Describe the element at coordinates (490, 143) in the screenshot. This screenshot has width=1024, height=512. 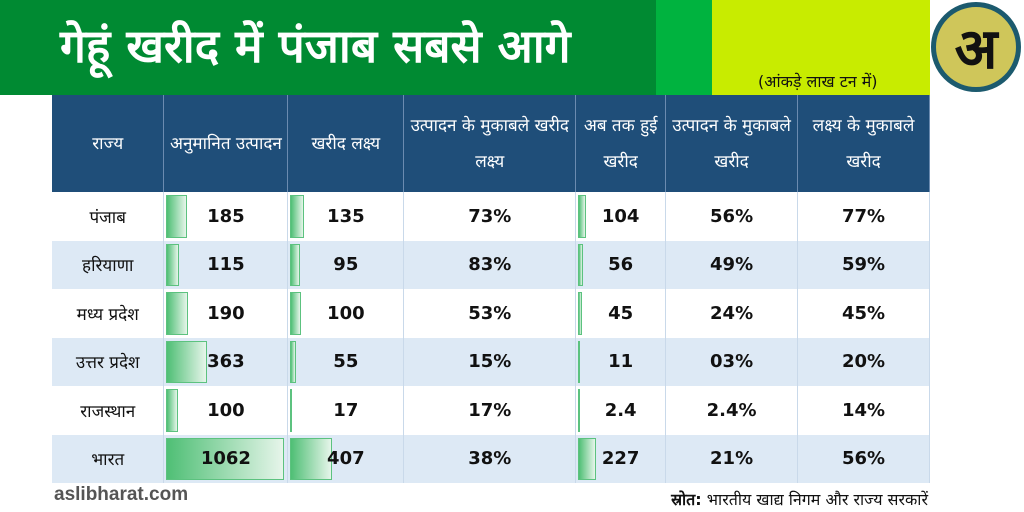
I see `column-header: उत्पादन के मुकाबले खरीद लक्ष्य` at that location.